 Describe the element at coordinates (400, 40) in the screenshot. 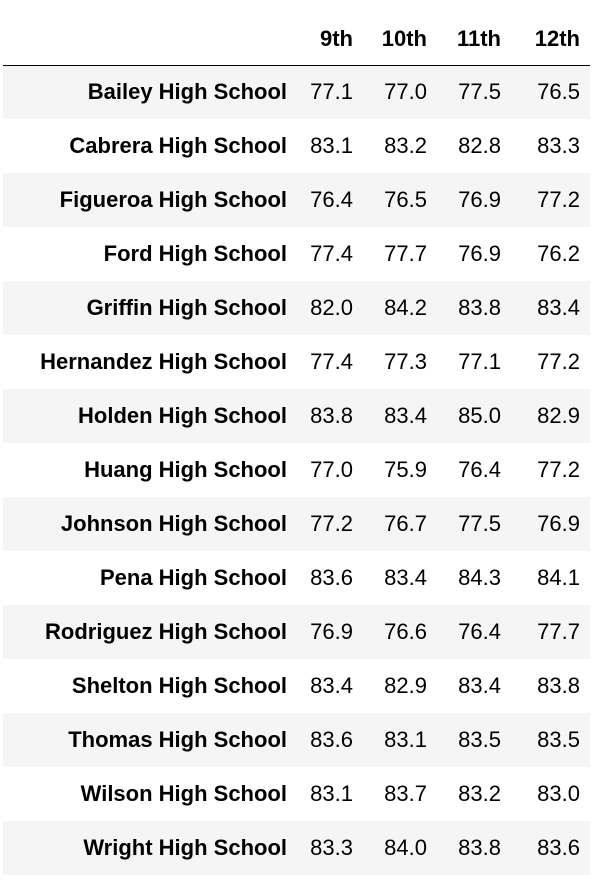

I see `column-header-10th: 10th` at that location.